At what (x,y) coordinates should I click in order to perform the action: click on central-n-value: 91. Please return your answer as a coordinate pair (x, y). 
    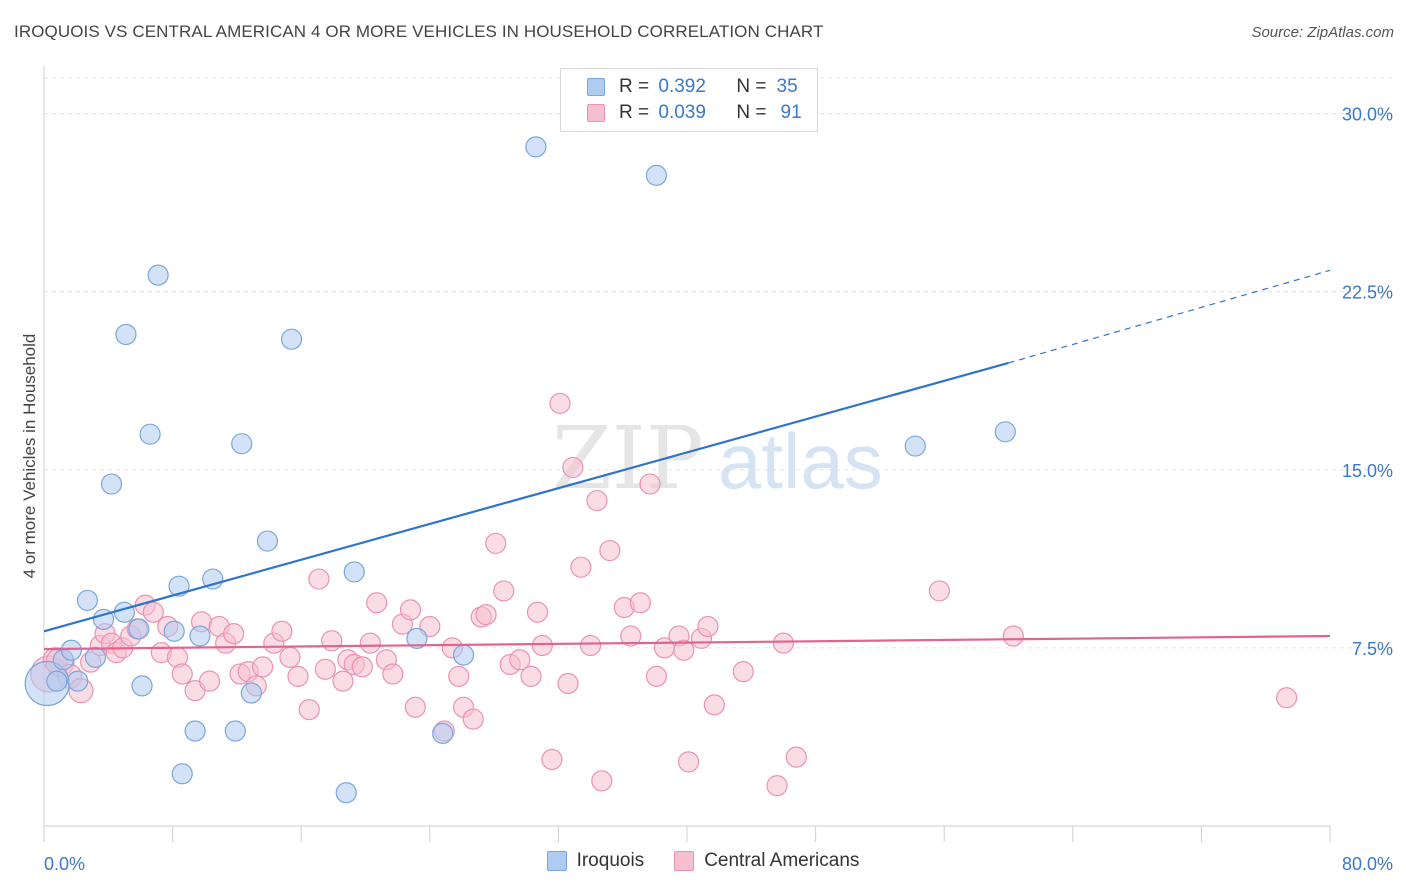
    Looking at the image, I should click on (791, 112).